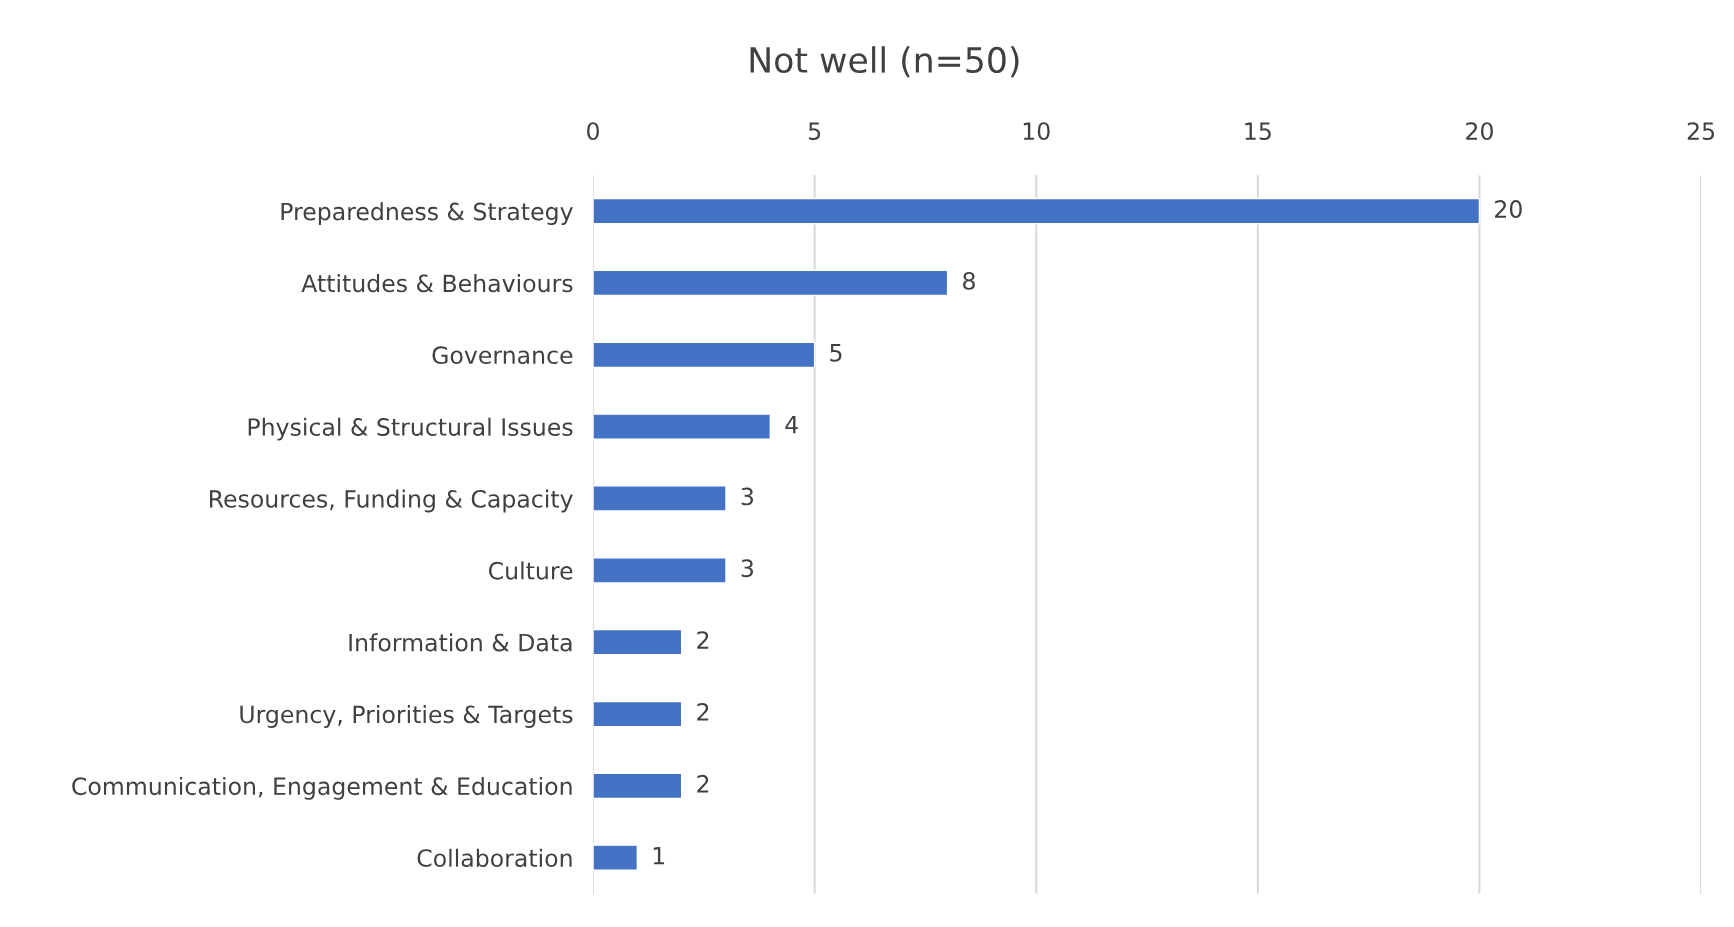 The height and width of the screenshot is (927, 1734). What do you see at coordinates (836, 353) in the screenshot?
I see `data-label: 5` at bounding box center [836, 353].